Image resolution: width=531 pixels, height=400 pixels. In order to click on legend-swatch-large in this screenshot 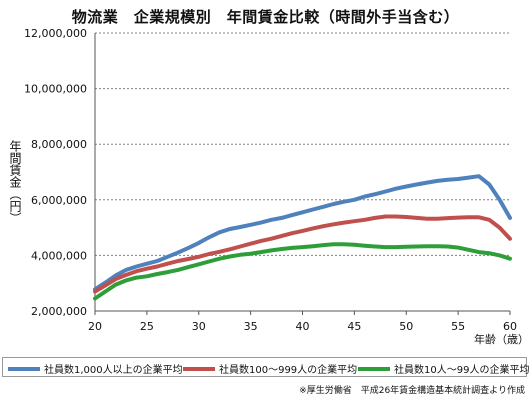, I will do `click(24, 368)`.